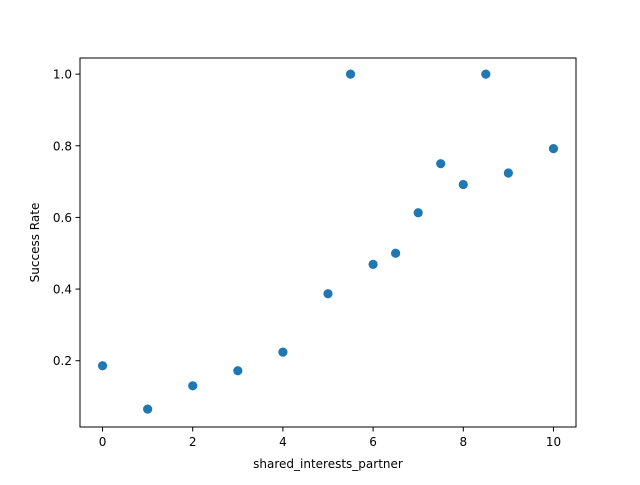  What do you see at coordinates (193, 442) in the screenshot?
I see `x-tick-label: 2` at bounding box center [193, 442].